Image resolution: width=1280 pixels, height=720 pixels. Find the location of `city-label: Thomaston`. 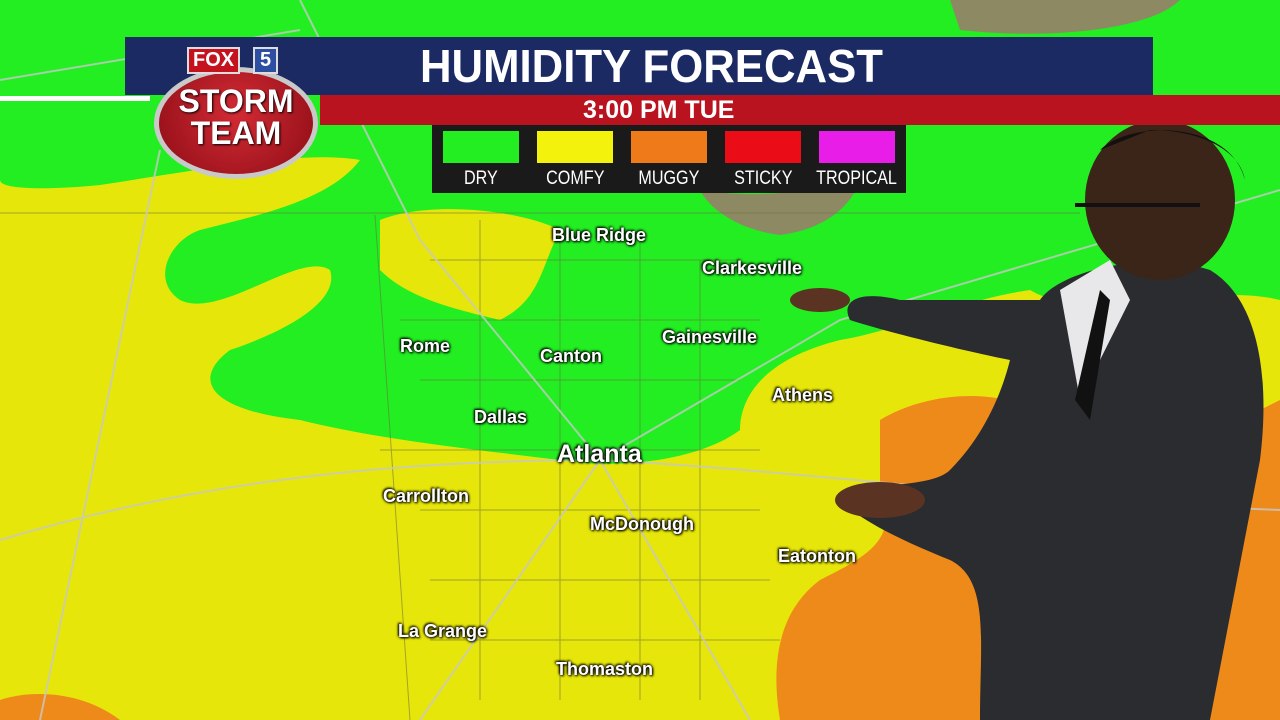

city-label: Thomaston is located at coordinates (604, 669).